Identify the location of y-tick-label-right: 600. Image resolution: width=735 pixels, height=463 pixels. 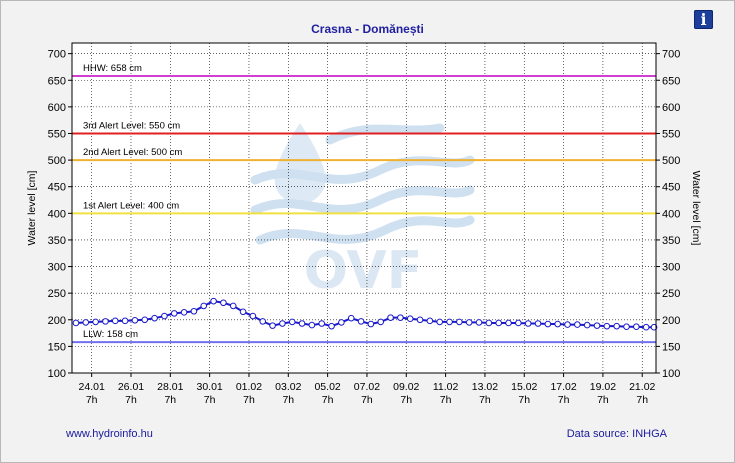
(671, 108).